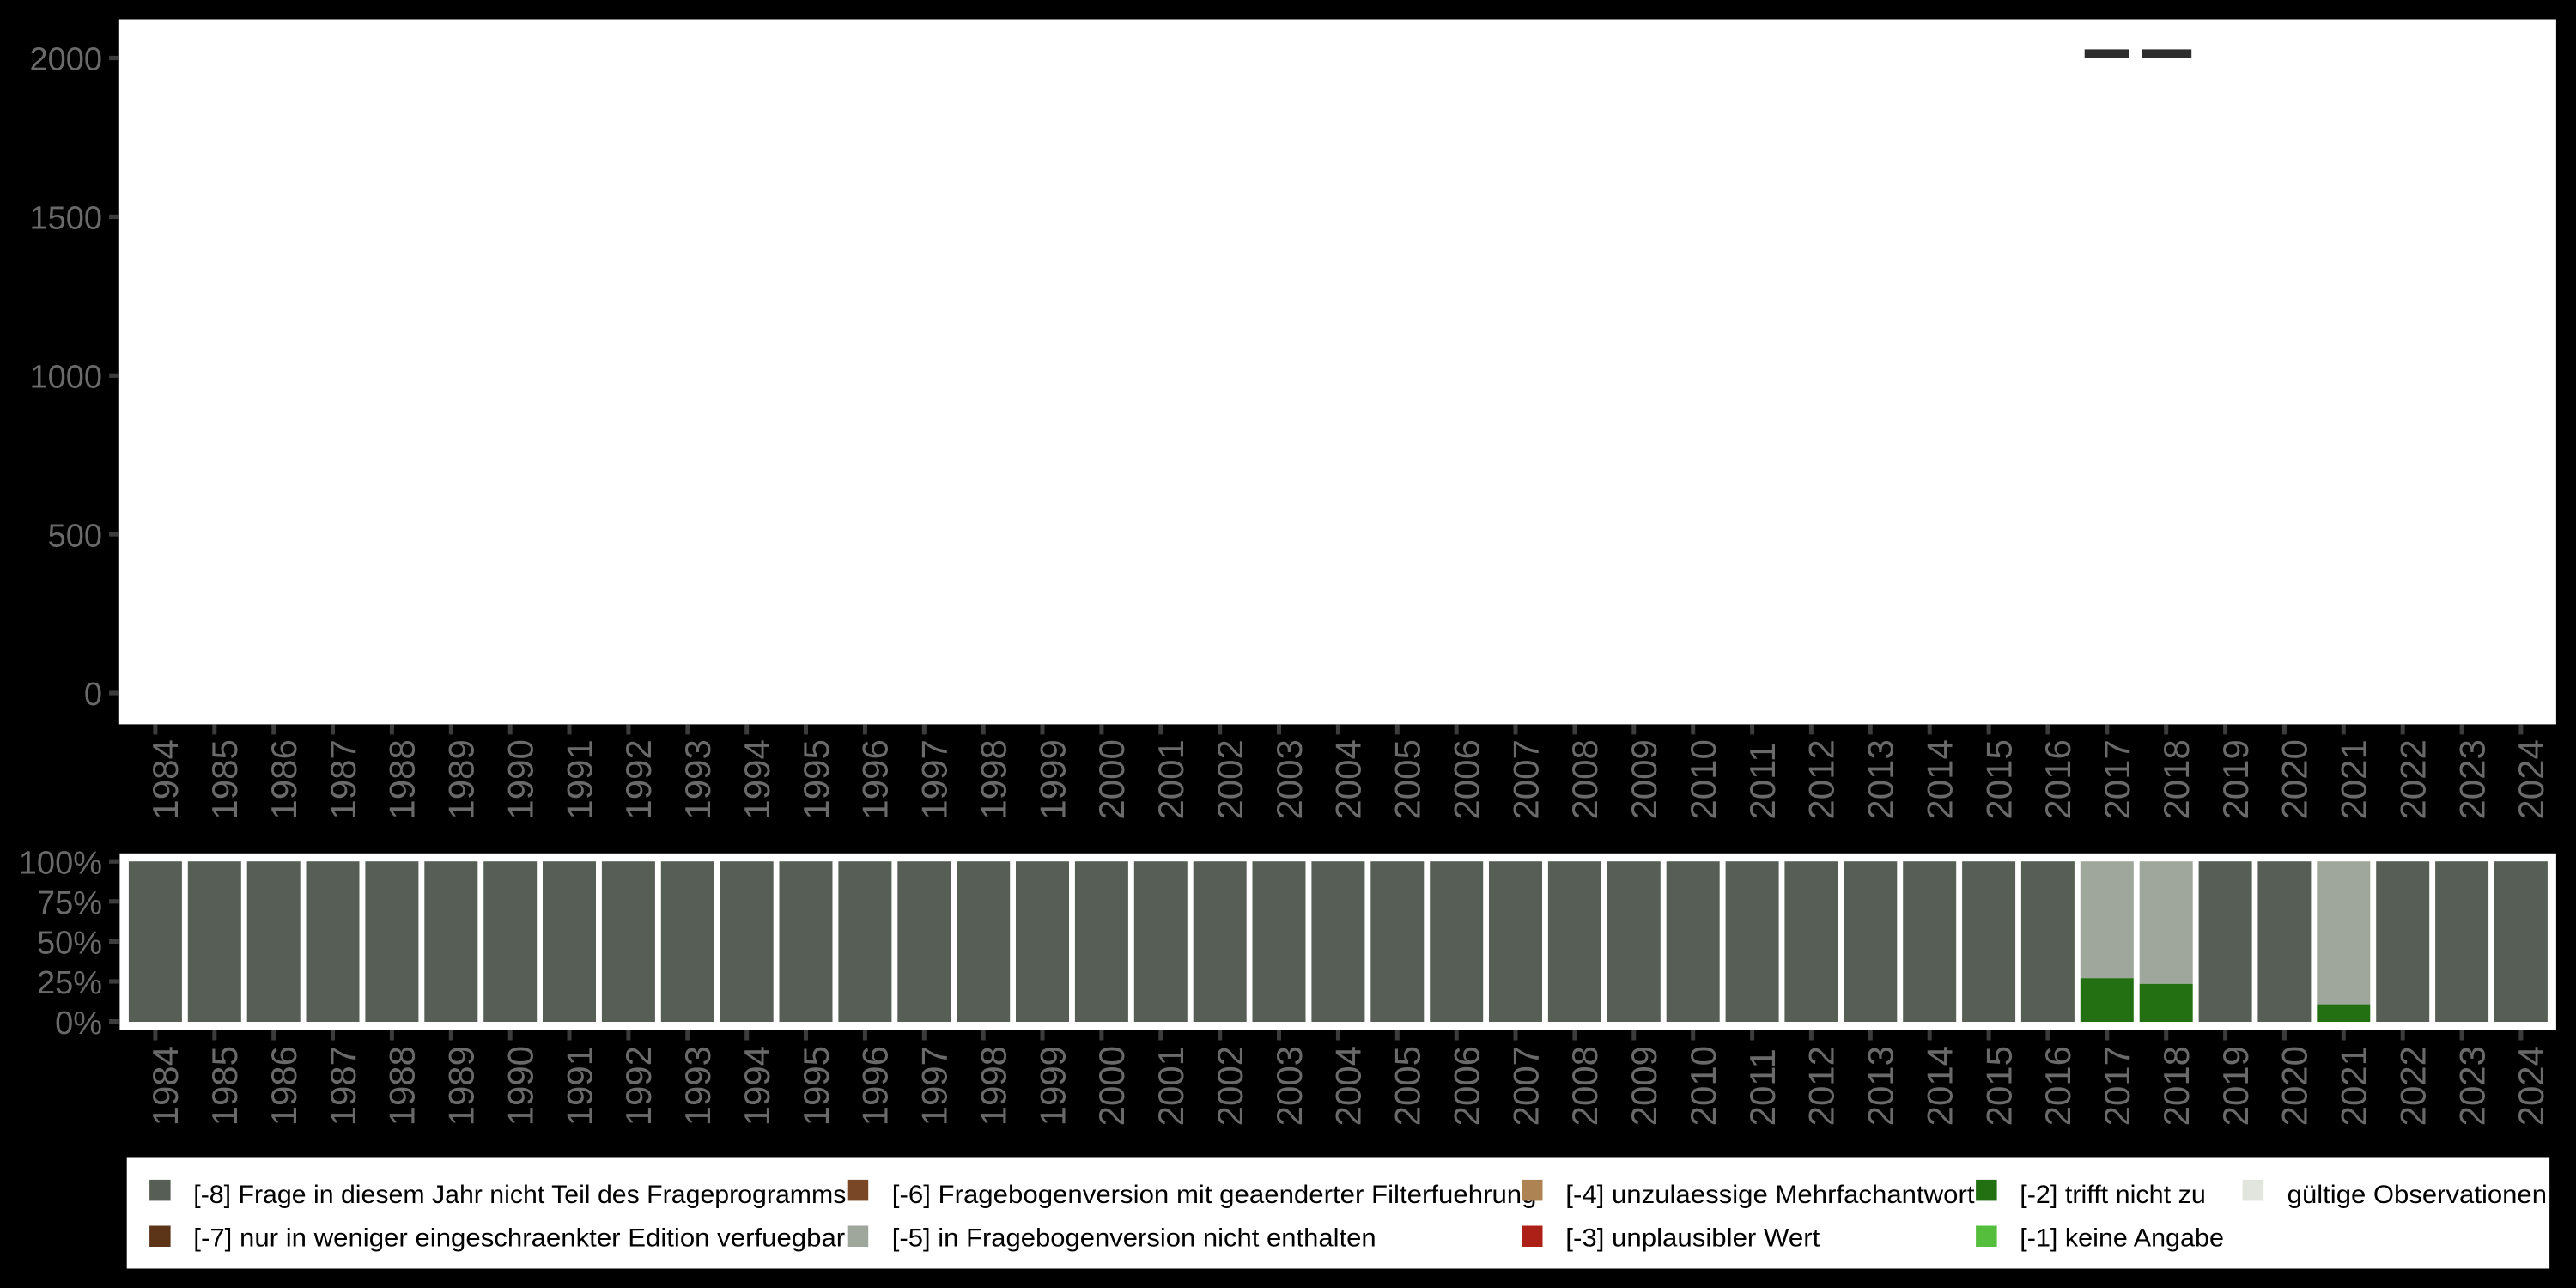  Describe the element at coordinates (75, 536) in the screenshot. I see `svg-text: 500` at that location.